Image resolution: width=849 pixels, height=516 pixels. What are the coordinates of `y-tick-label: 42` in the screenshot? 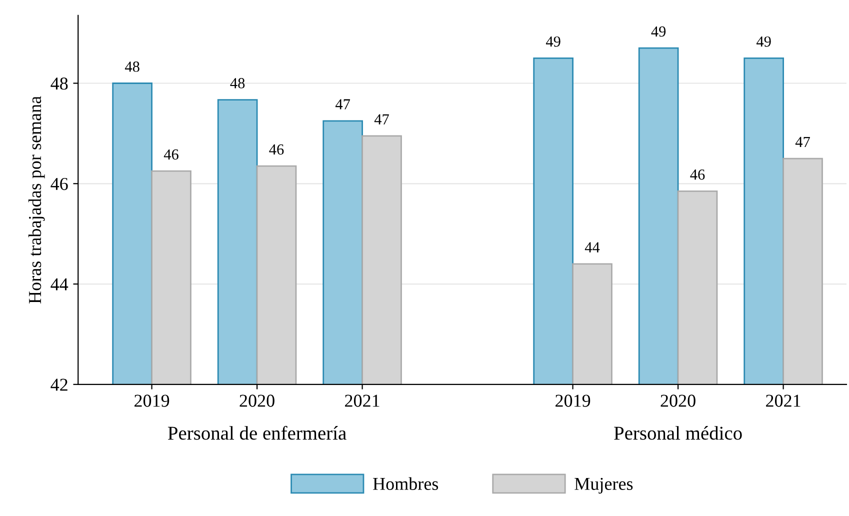 It's located at (59, 384).